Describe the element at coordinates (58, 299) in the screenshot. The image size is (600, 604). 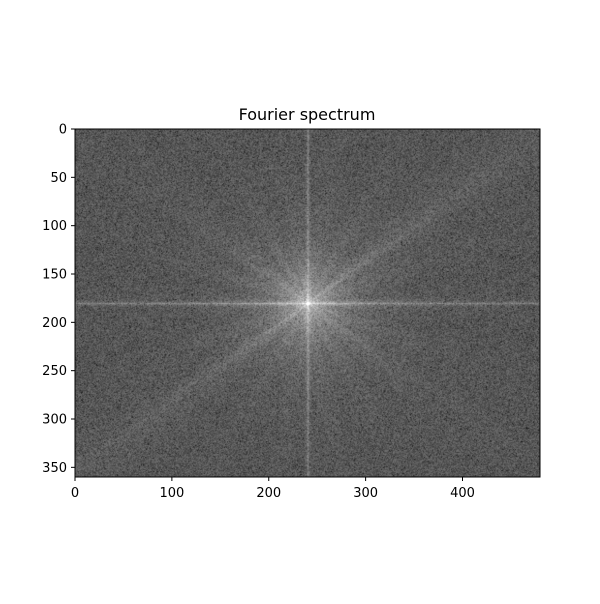
I see `y-axis: 0 50 100 150 200 250 300 350` at that location.